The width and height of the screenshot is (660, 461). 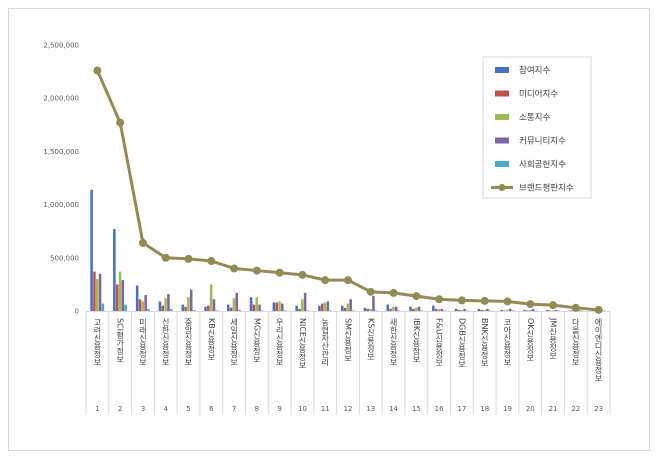 I want to click on legend-swatch-marker, so click(x=502, y=187).